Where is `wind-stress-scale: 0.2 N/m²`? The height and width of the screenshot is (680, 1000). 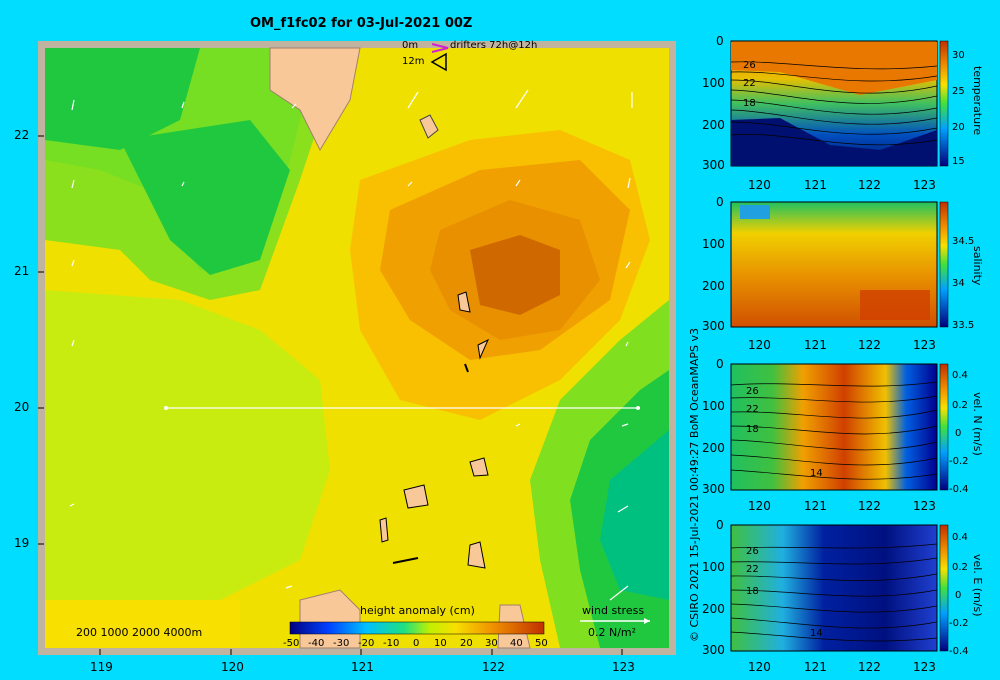 wind-stress-scale: 0.2 N/m² is located at coordinates (612, 632).